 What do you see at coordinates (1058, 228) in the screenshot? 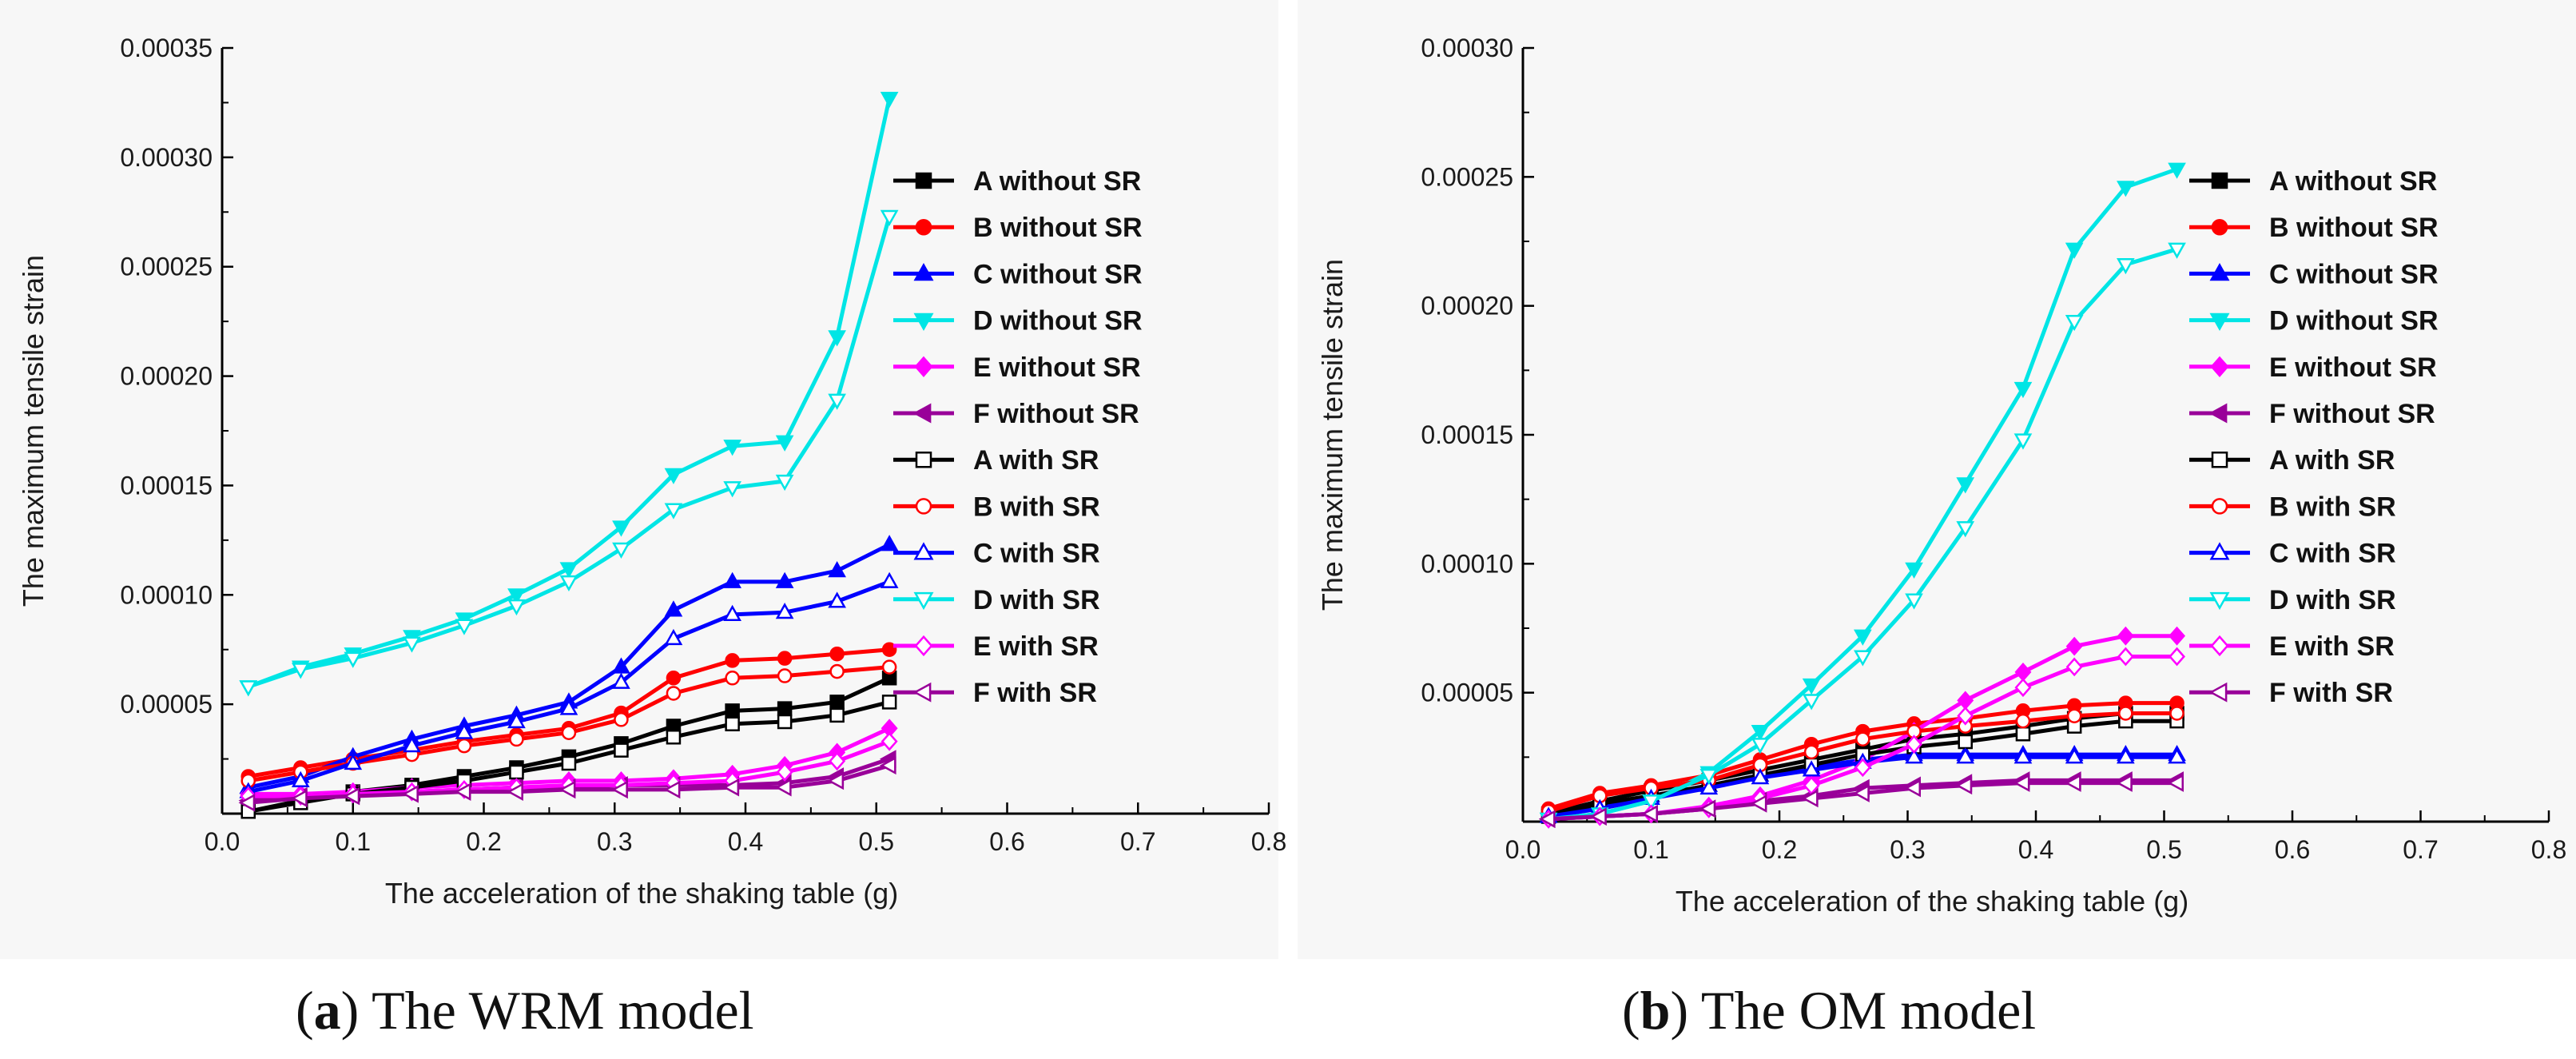
I see `legend-label: B without SR` at bounding box center [1058, 228].